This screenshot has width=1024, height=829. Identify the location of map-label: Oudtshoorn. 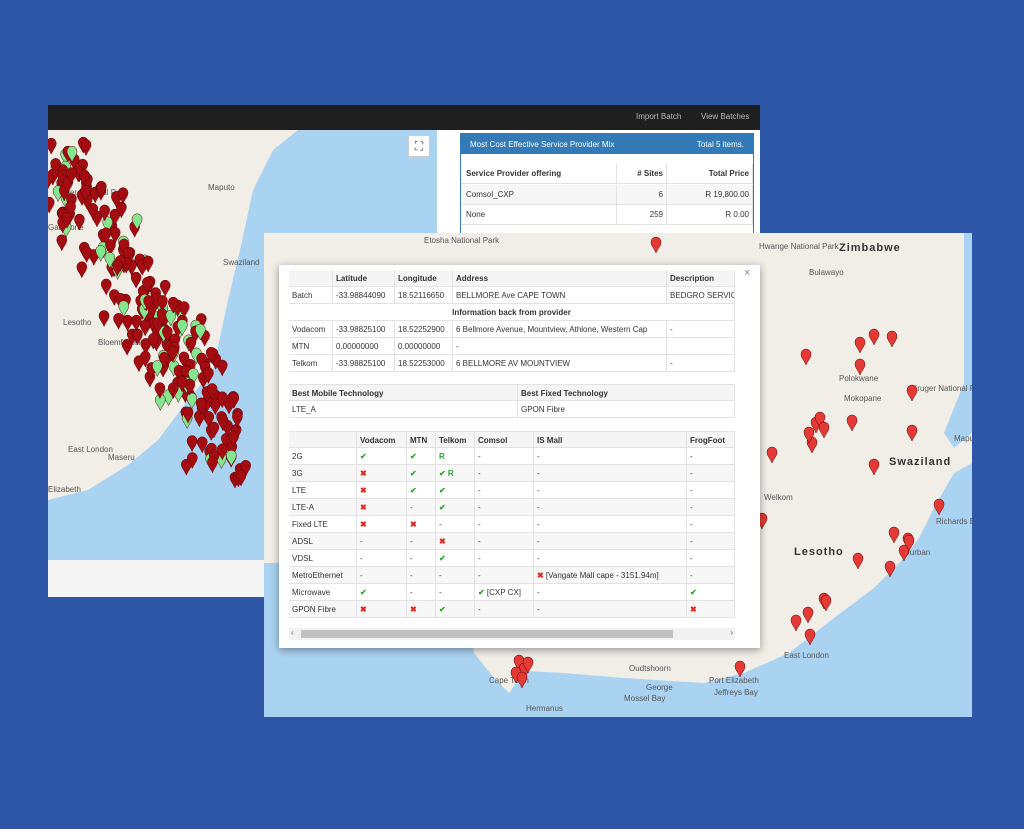
(650, 668).